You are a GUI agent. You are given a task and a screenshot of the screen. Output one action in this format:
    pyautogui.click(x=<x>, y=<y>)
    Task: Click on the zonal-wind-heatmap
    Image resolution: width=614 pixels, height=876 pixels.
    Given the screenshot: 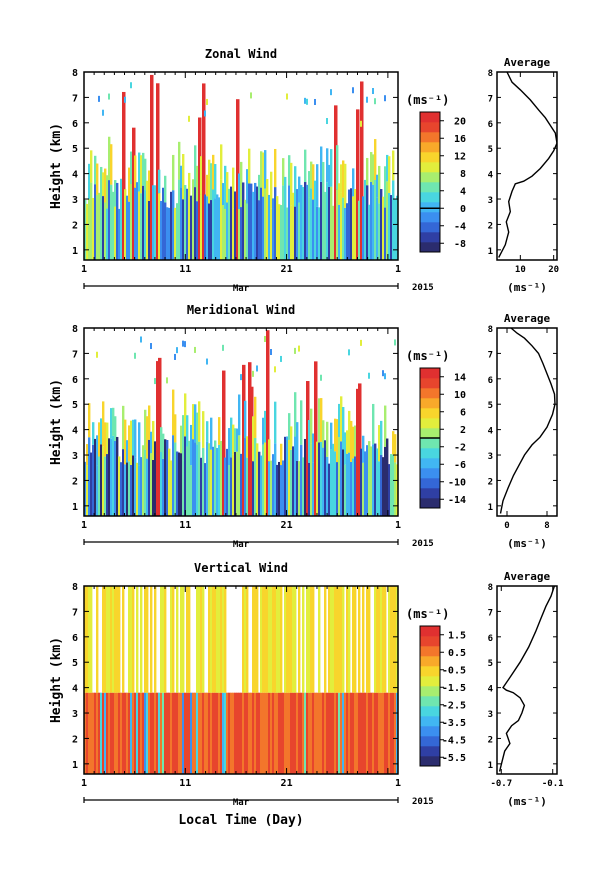 What is the action you would take?
    pyautogui.click(x=241, y=167)
    